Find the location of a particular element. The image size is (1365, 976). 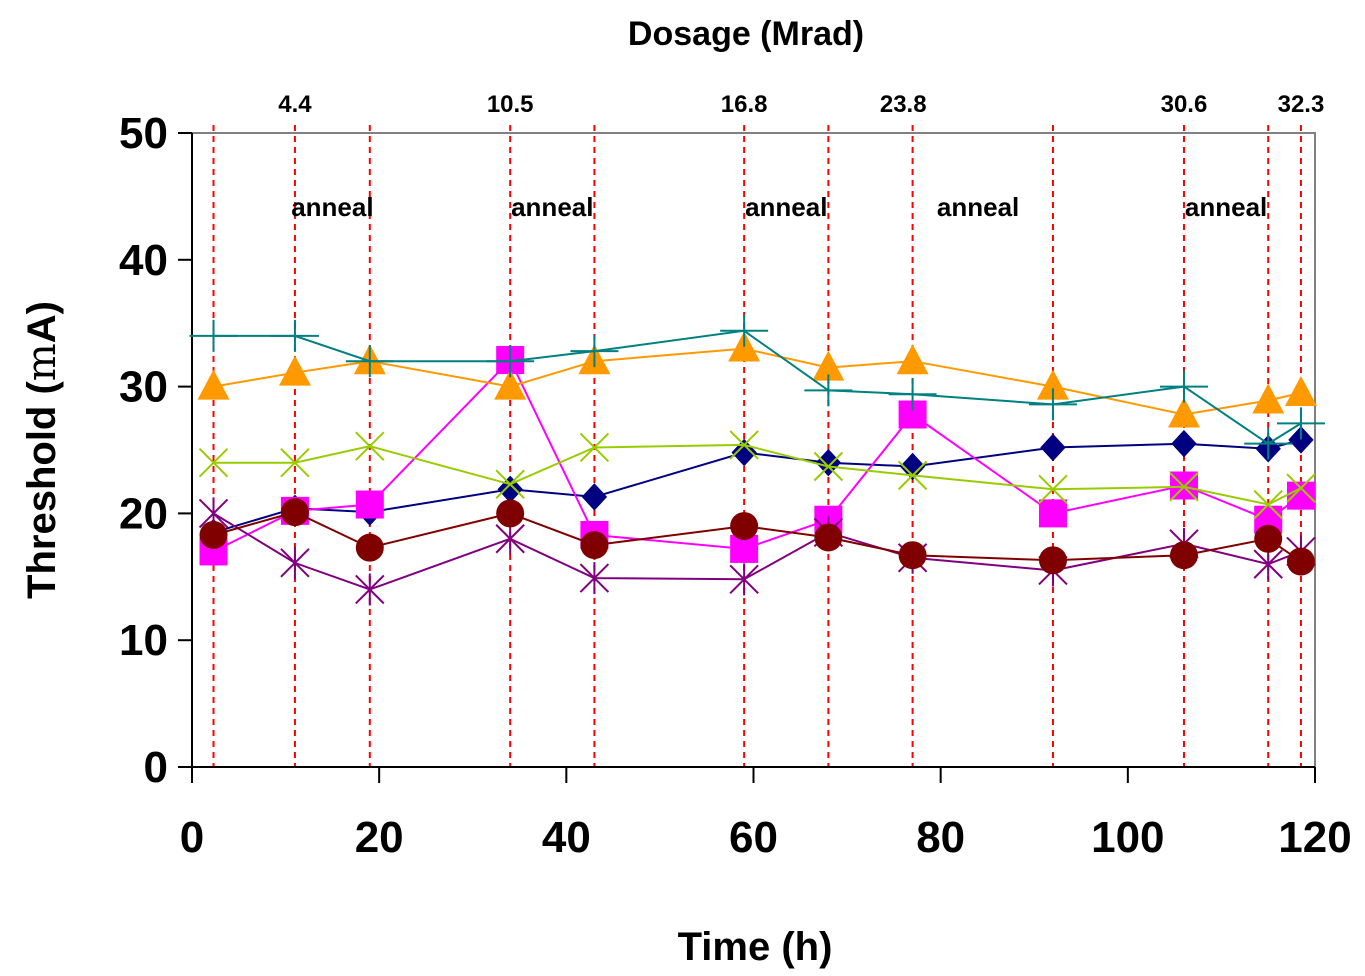

dosage-label: 23.8 is located at coordinates (903, 104).